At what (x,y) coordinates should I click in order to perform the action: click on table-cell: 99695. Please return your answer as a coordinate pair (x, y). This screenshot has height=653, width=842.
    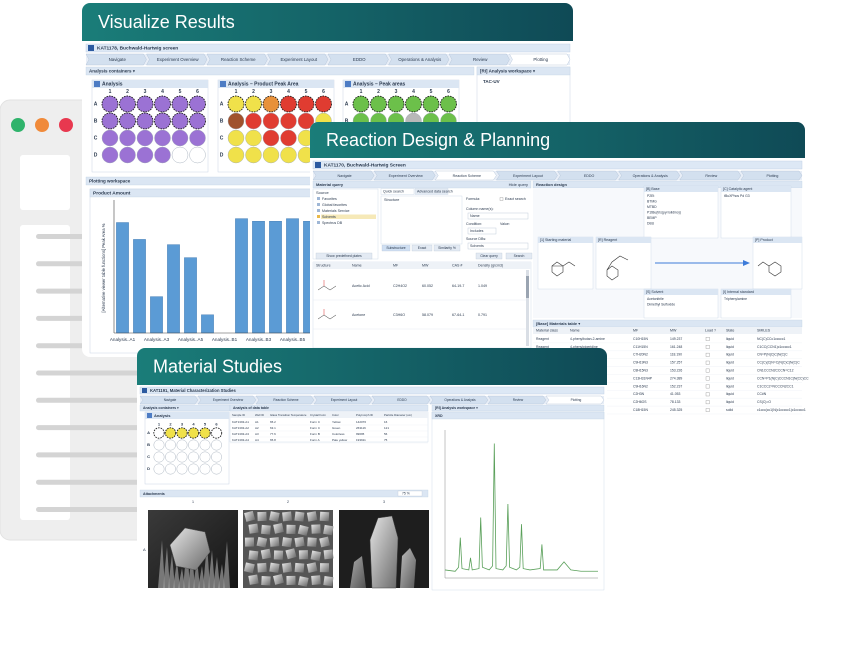
    Looking at the image, I should click on (360, 434).